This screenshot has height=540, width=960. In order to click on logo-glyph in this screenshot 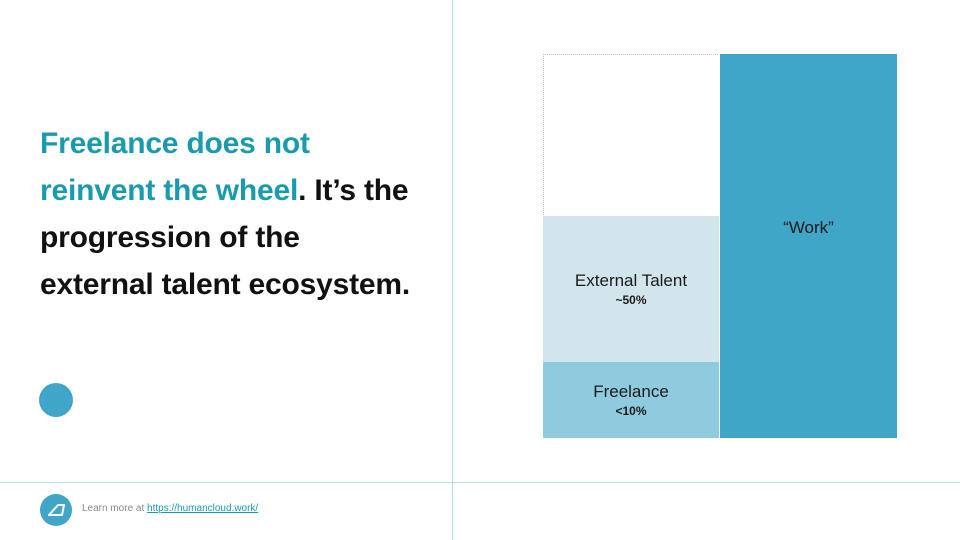, I will do `click(56, 510)`.